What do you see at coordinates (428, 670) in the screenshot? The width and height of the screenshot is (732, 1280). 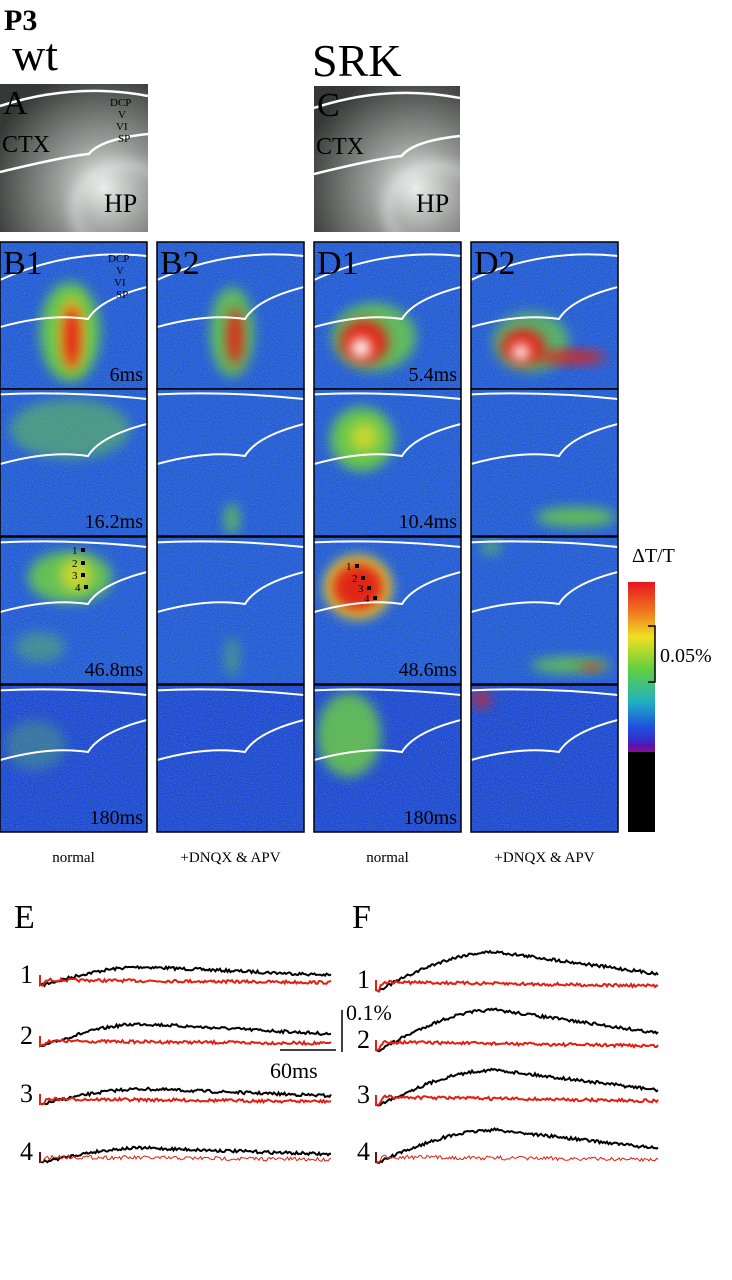 I see `label: 48.6ms` at bounding box center [428, 670].